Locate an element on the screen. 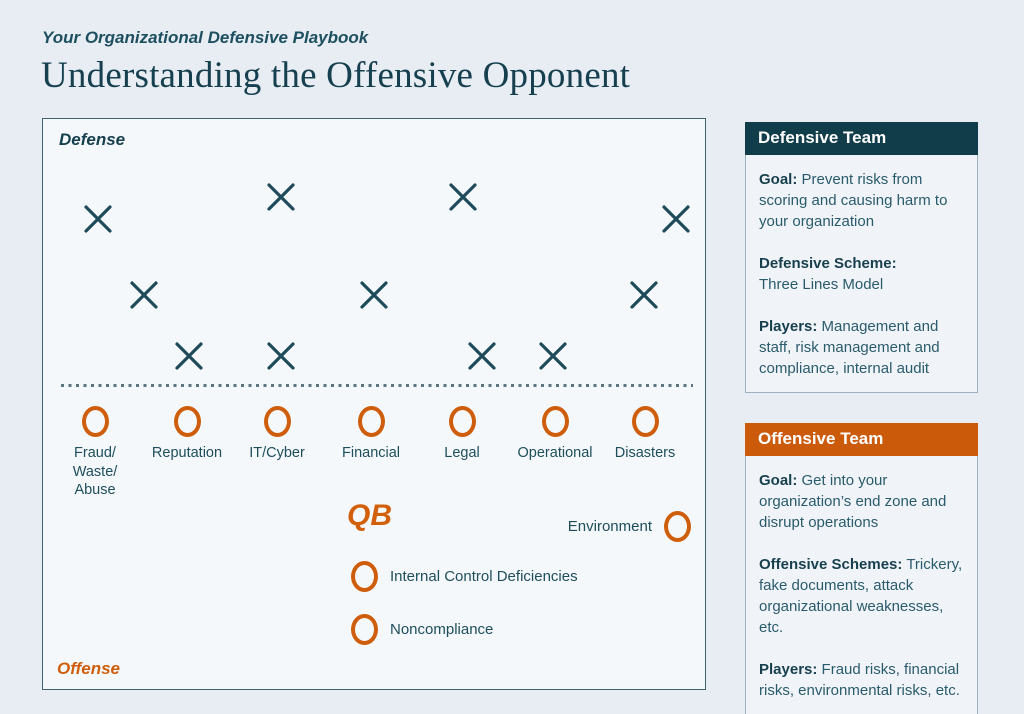 Image resolution: width=1024 pixels, height=714 pixels. risk-player-environment: Environment is located at coordinates (629, 526).